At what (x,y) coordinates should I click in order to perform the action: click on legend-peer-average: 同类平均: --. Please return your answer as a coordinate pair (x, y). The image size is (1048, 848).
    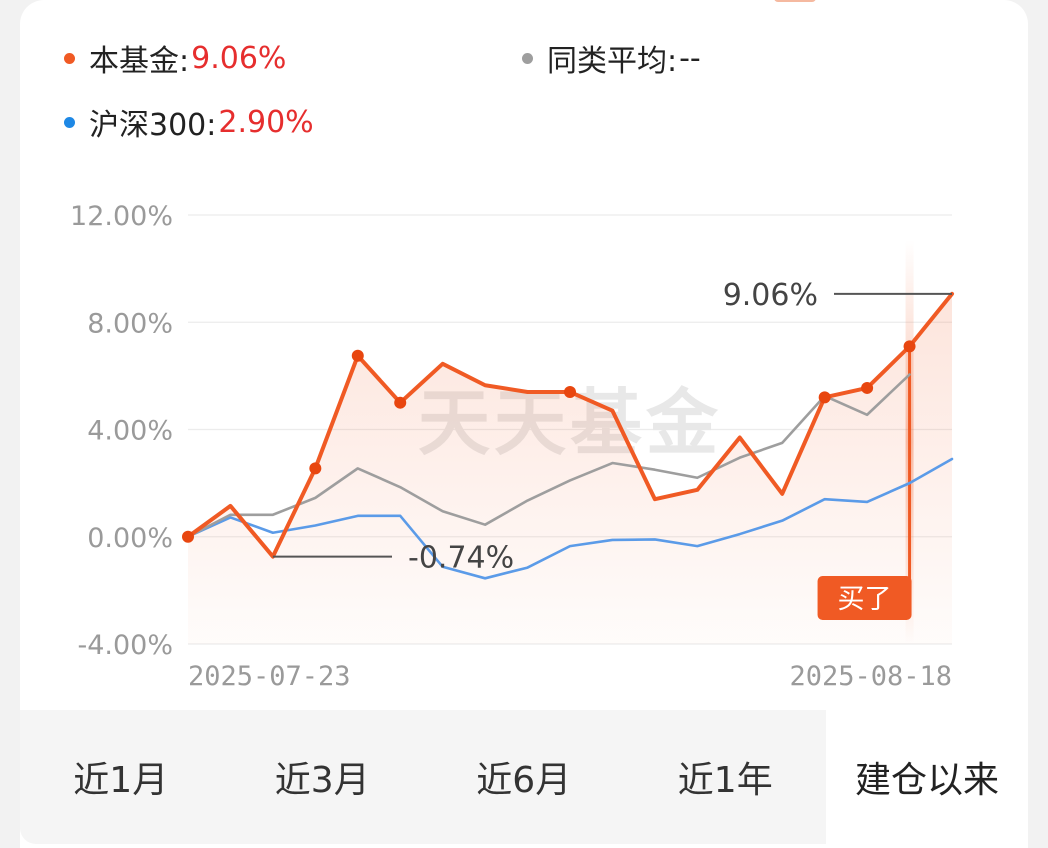
    Looking at the image, I should click on (611, 58).